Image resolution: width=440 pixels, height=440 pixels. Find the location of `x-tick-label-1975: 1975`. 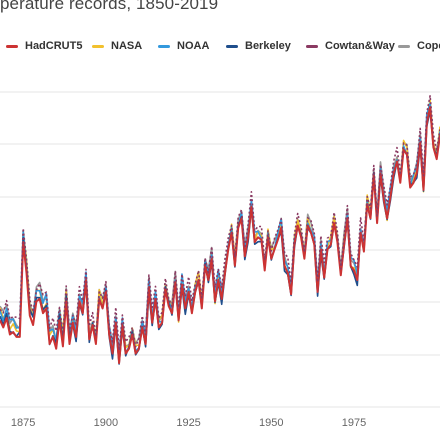

x-tick-label-1975: 1975 is located at coordinates (354, 423).